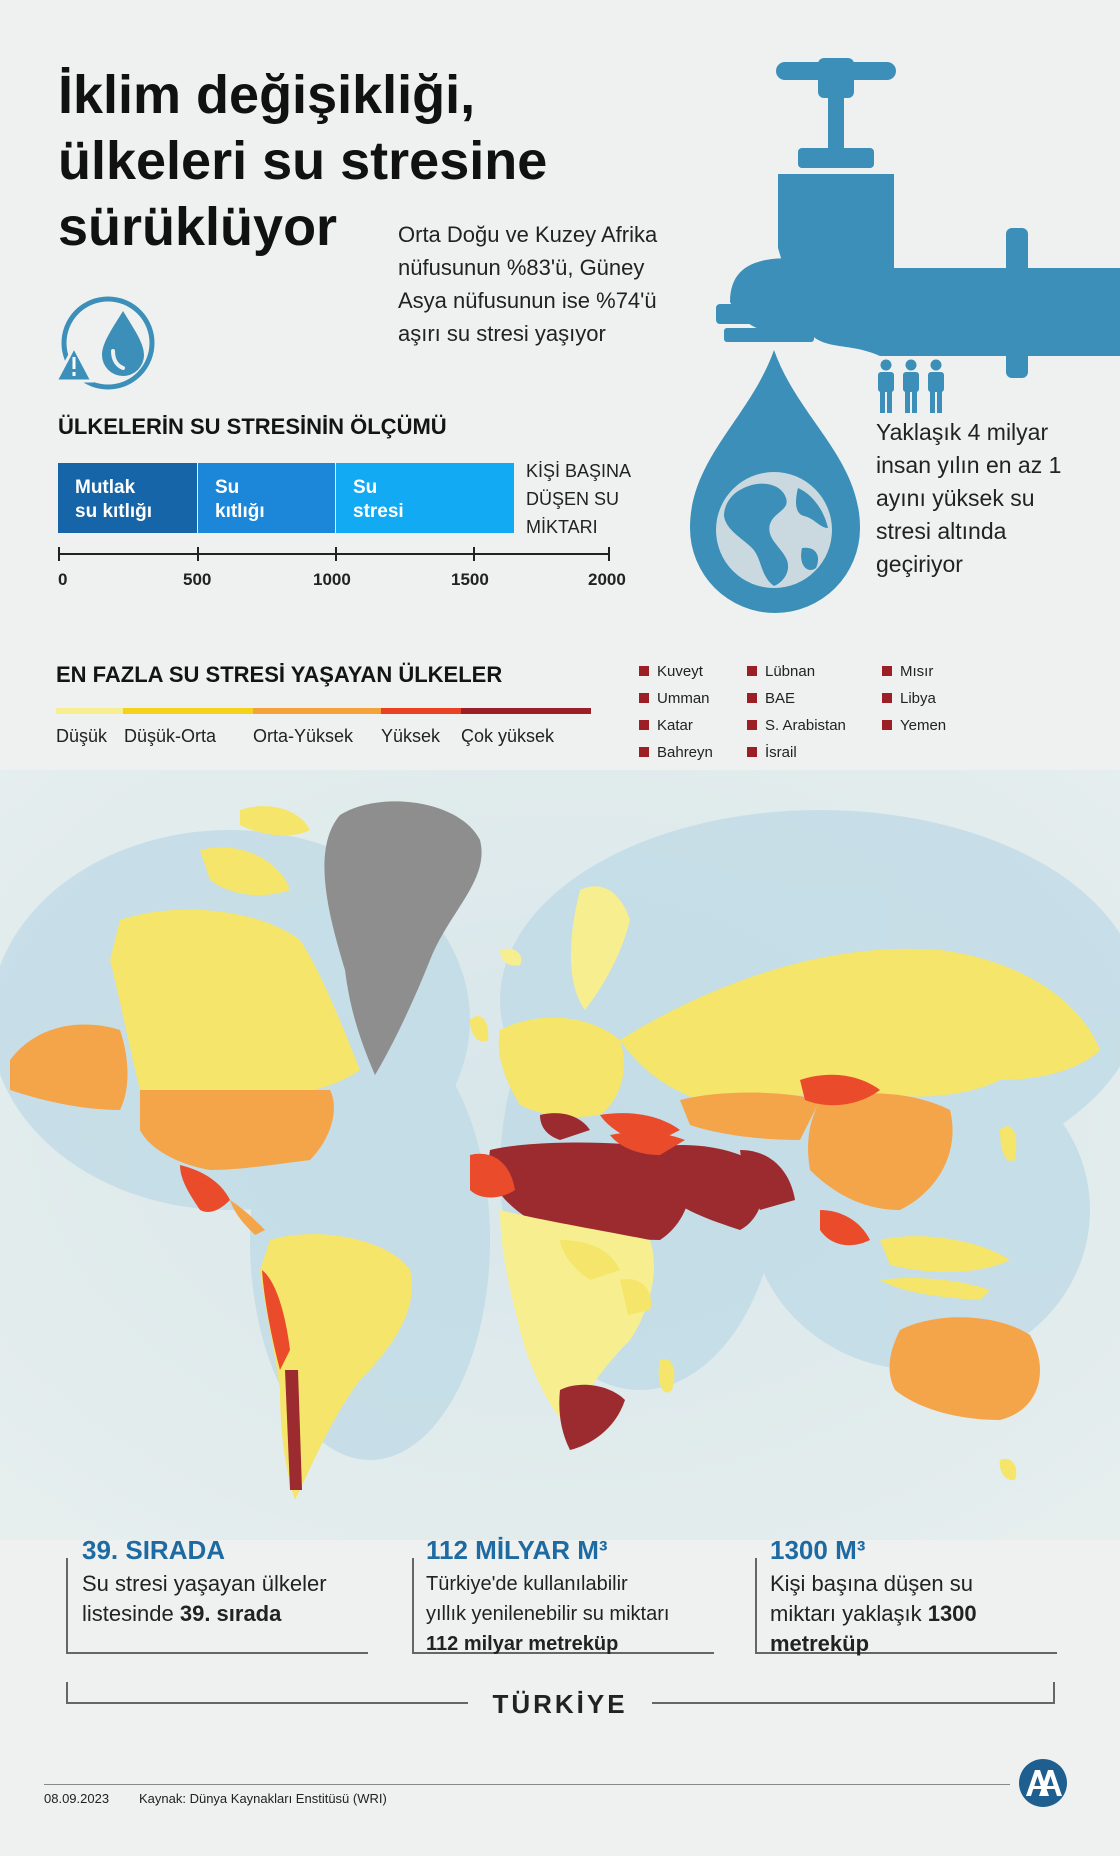 This screenshot has height=1856, width=1120. Describe the element at coordinates (114, 511) in the screenshot. I see `segment-label-line: su kıtlığı` at that location.